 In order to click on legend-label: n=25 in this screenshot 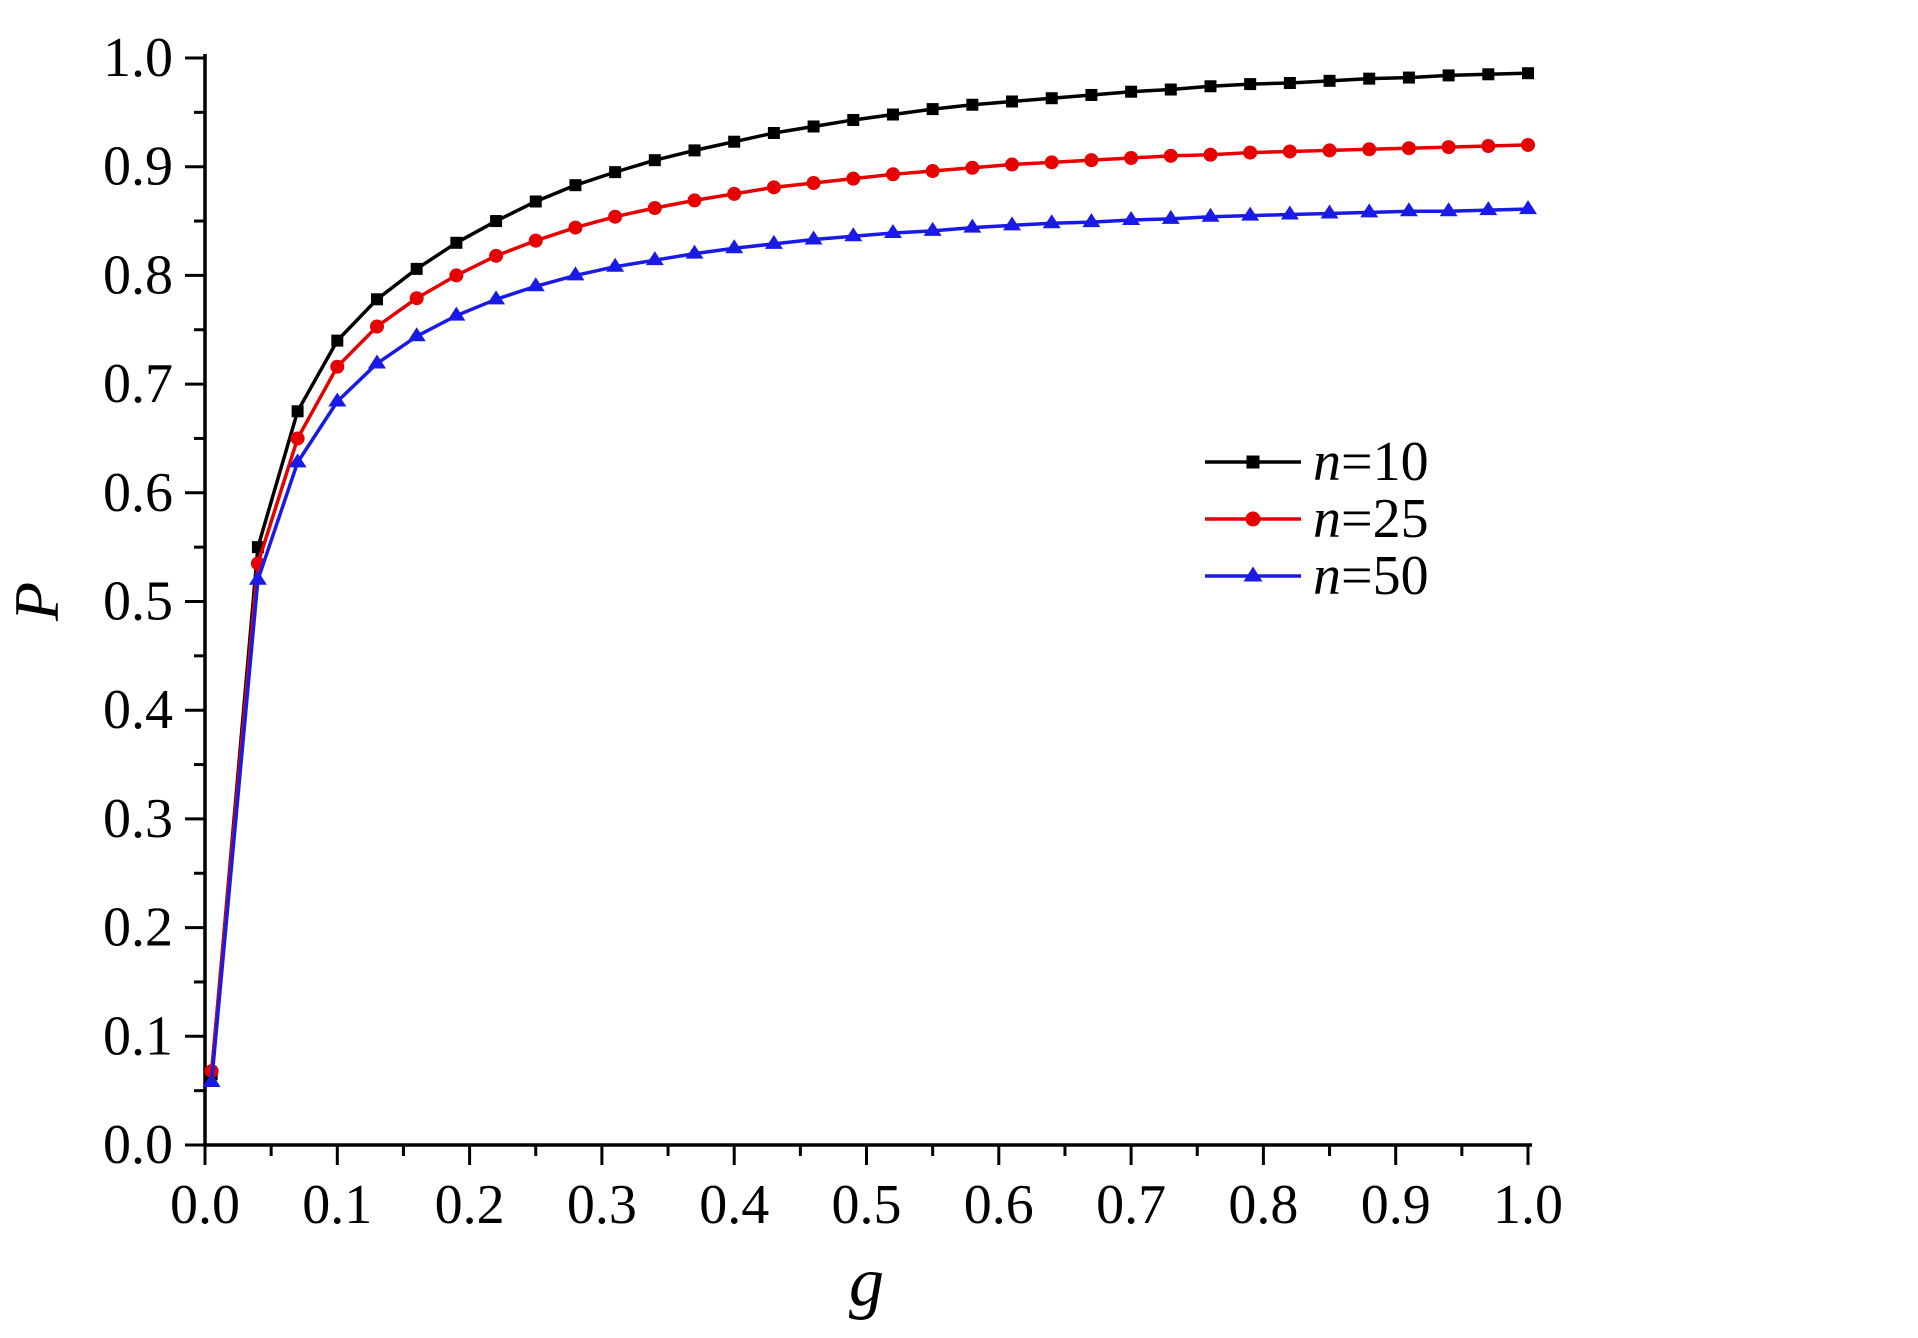, I will do `click(1371, 519)`.